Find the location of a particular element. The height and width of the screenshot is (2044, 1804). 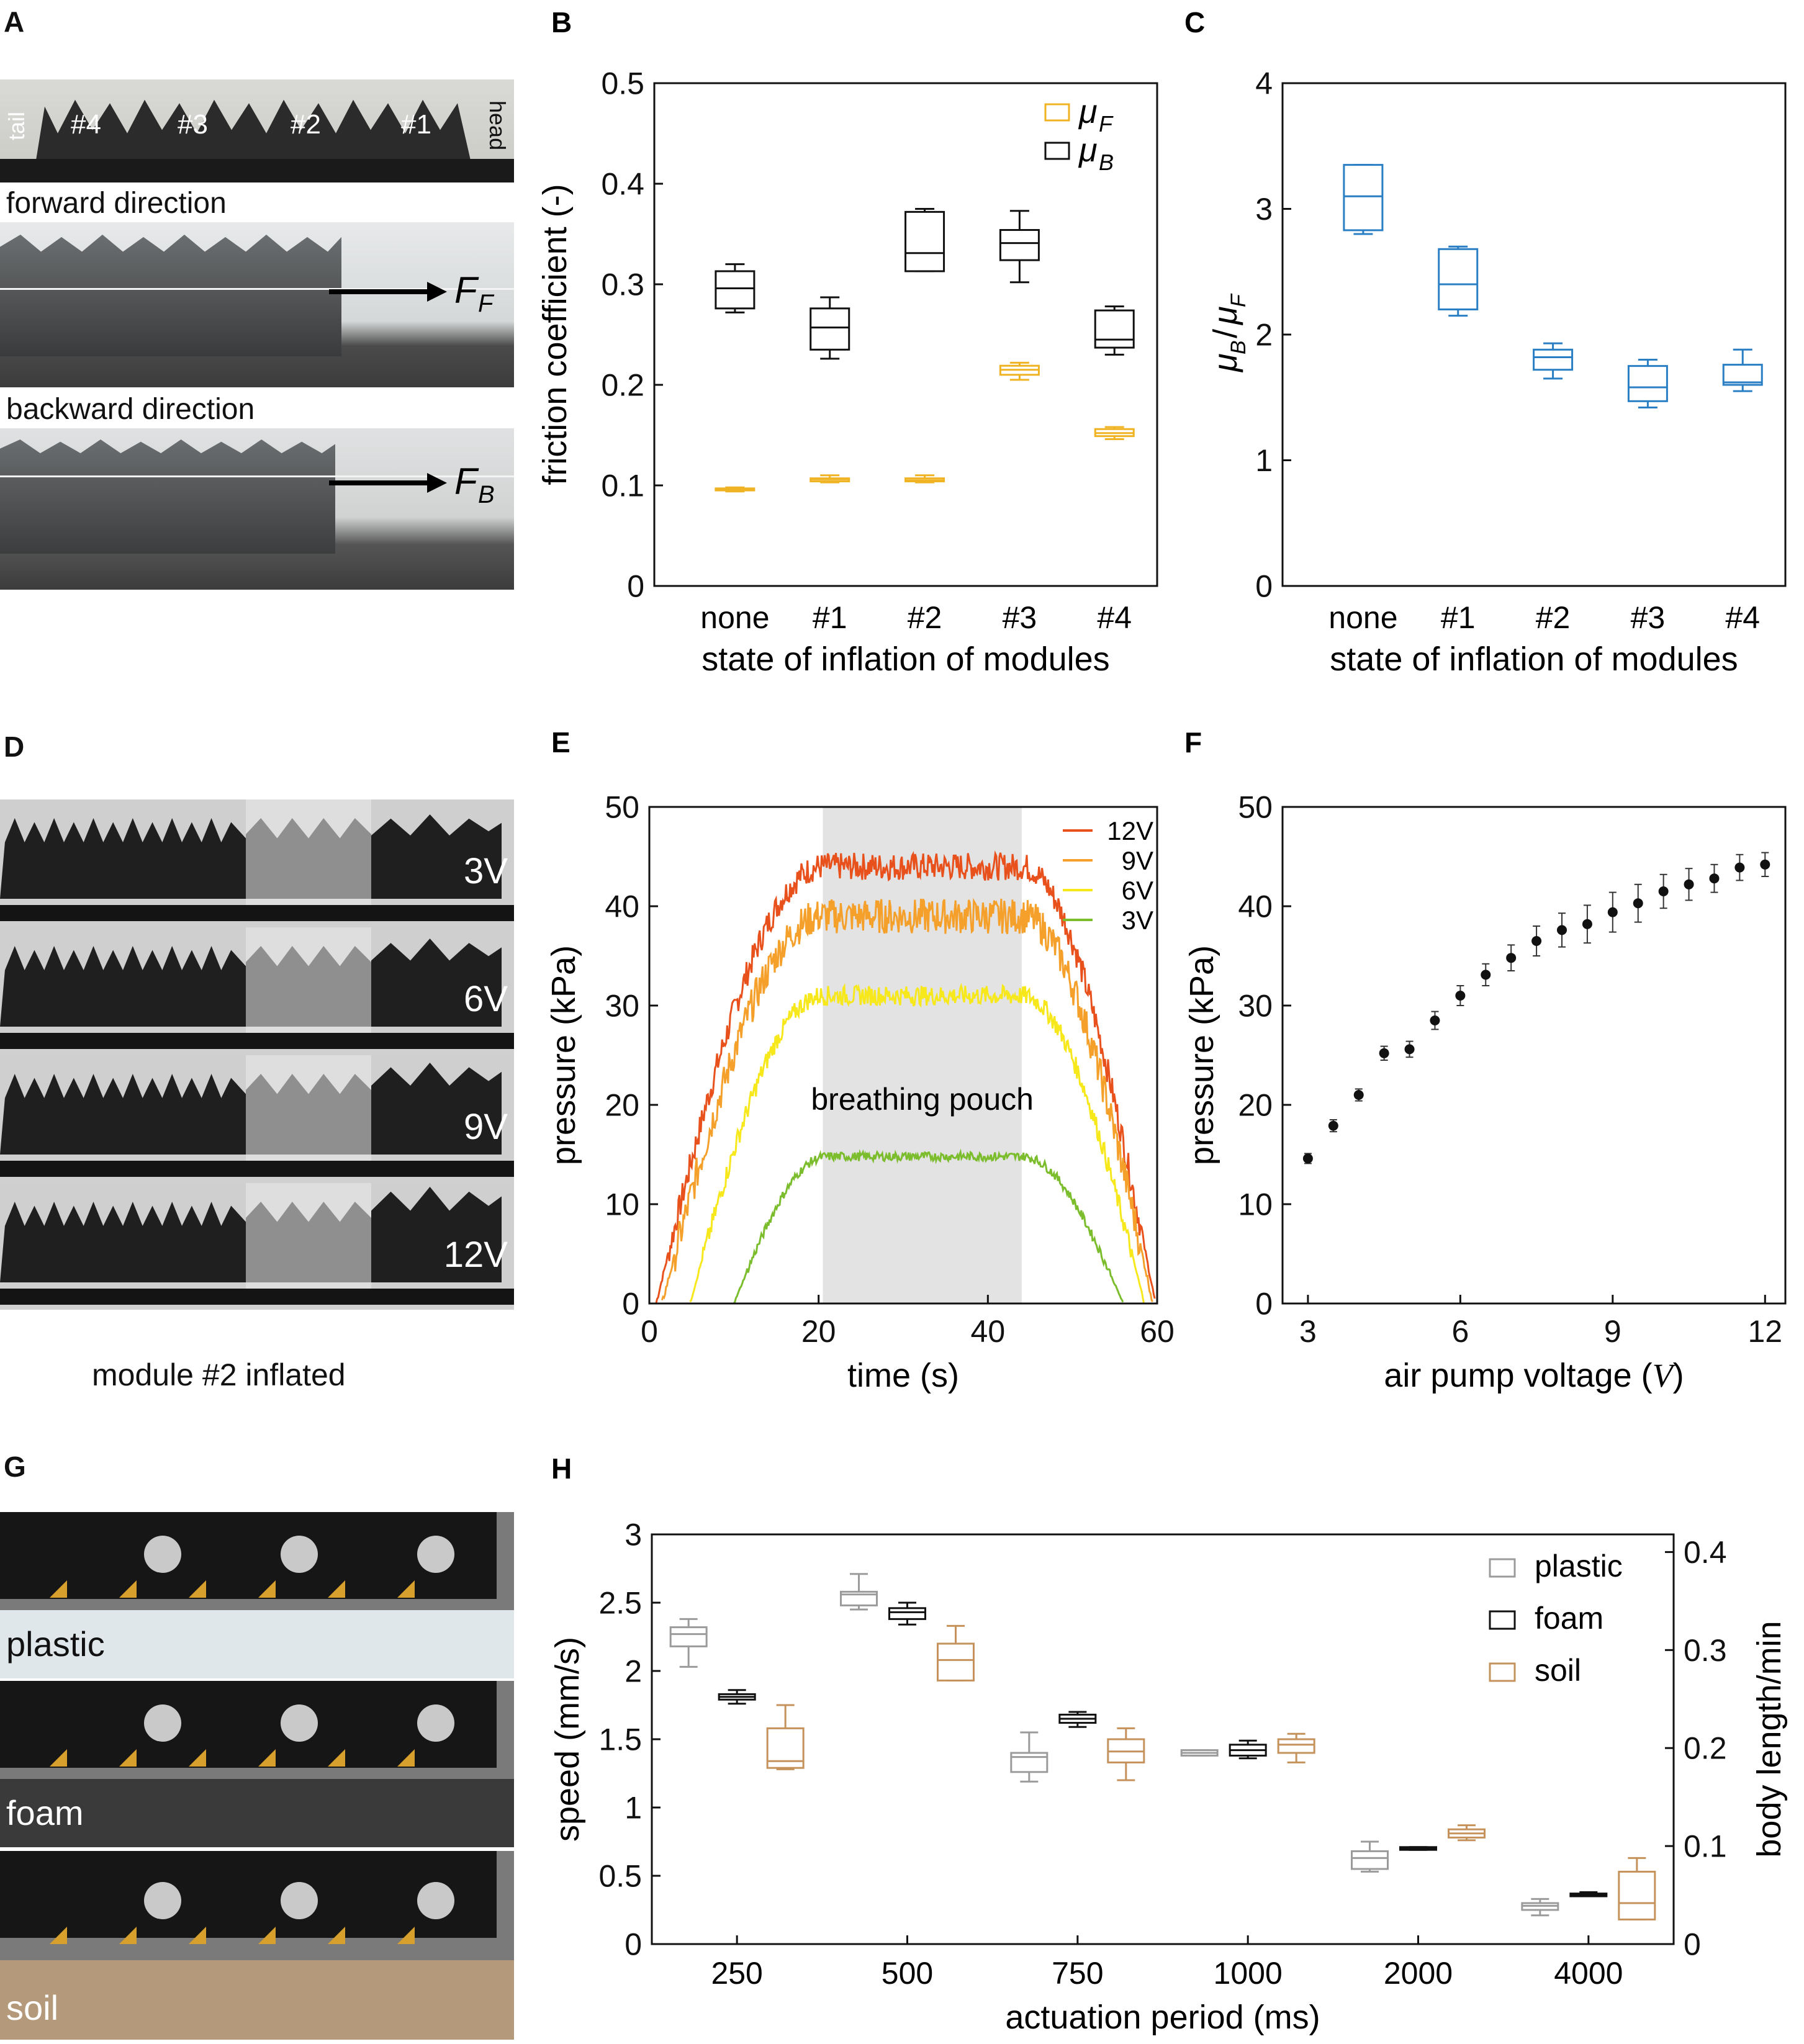

series-line-9V is located at coordinates (907, 1100).